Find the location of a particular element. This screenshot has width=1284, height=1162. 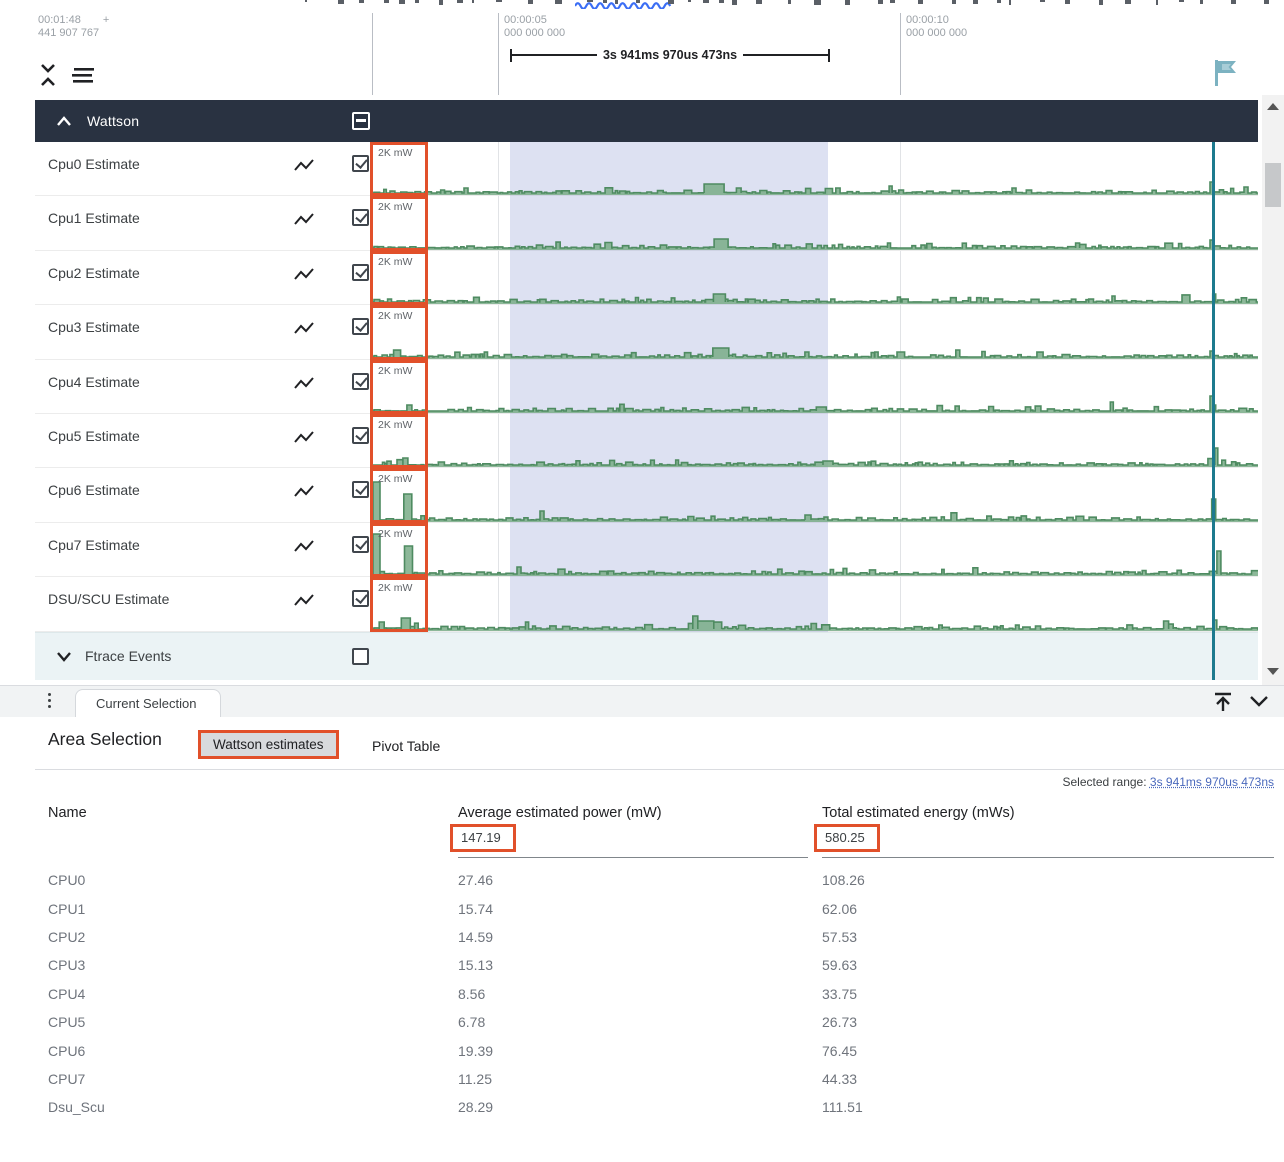

annotation-box-total-power: 147.19 is located at coordinates (483, 838).